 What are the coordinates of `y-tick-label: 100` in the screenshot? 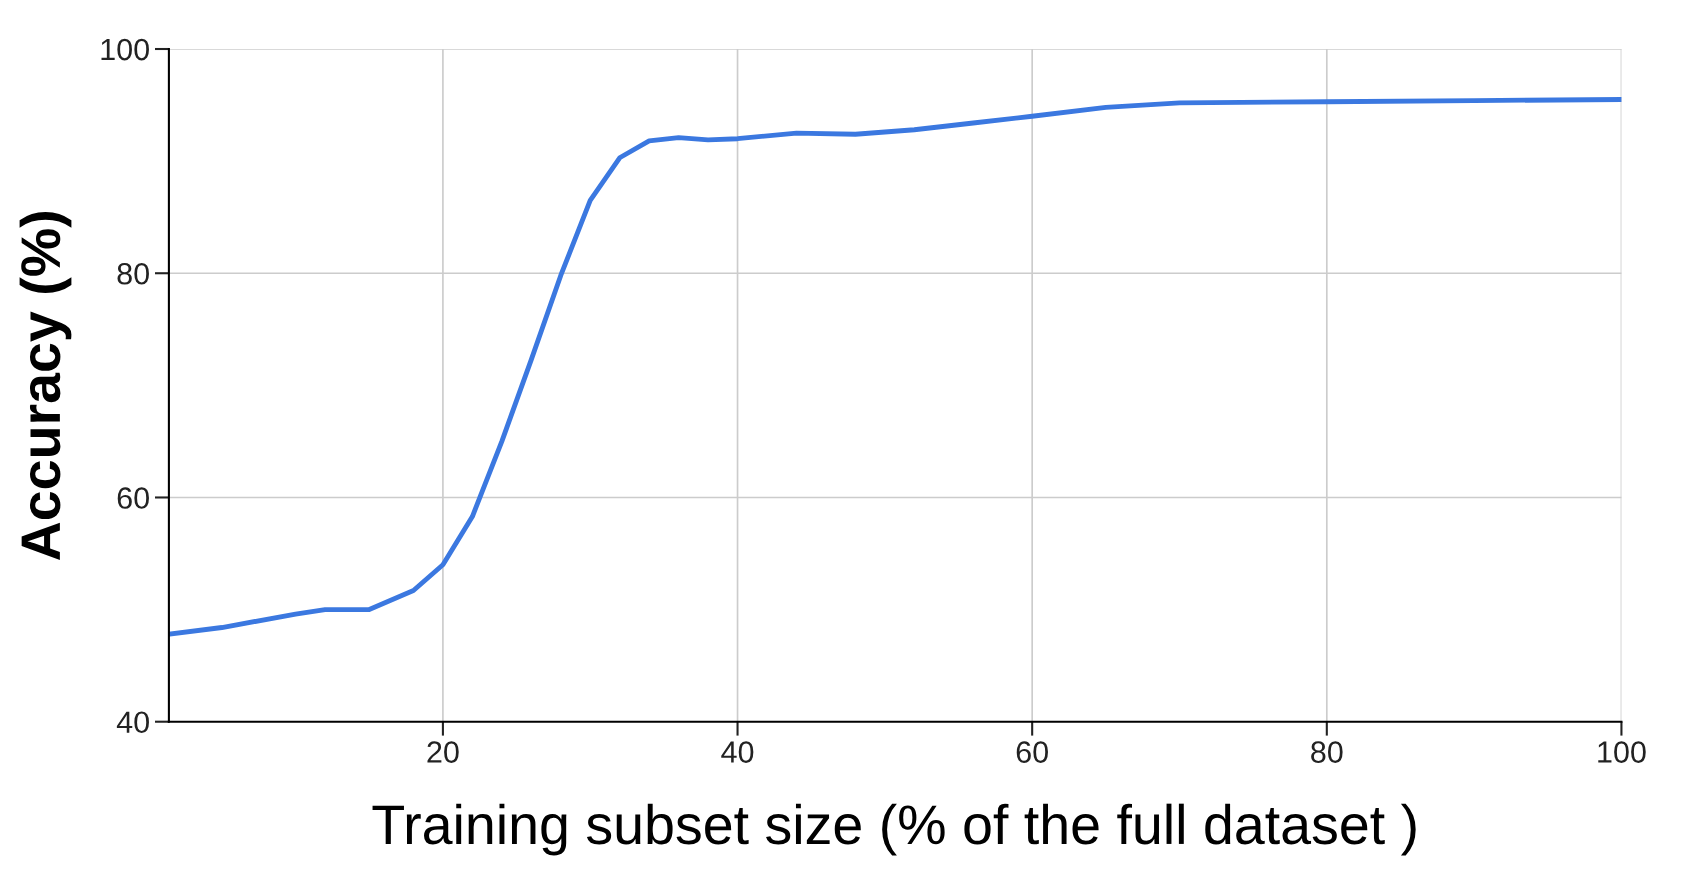 It's located at (125, 49).